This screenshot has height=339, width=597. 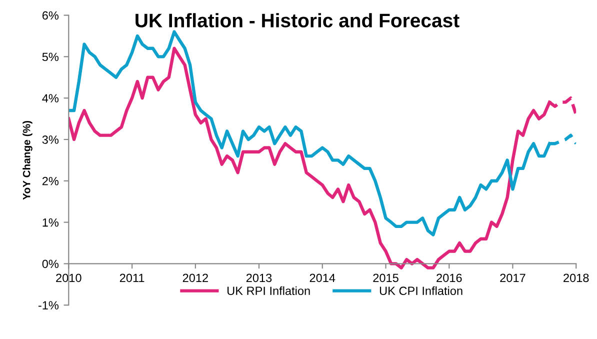 I want to click on y-axis-title: YoY Change (%), so click(x=27, y=160).